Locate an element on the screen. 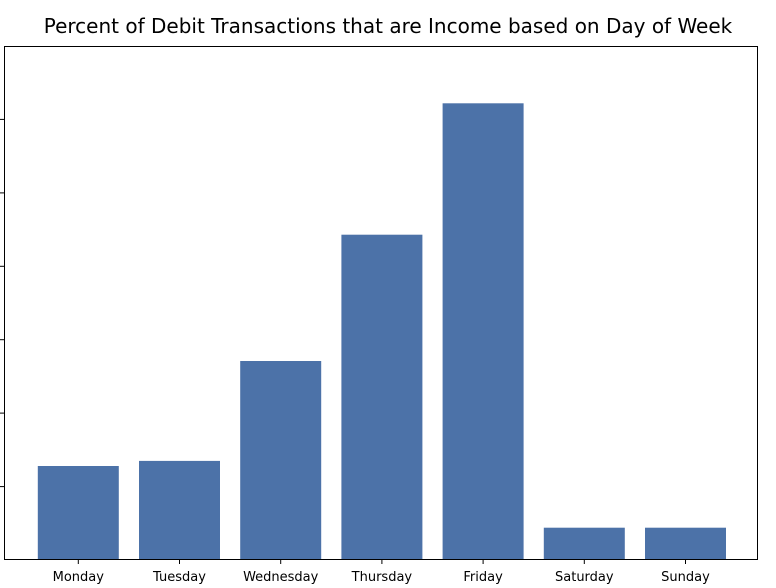 This screenshot has width=776, height=588. x-tick-label: Thursday is located at coordinates (382, 577).